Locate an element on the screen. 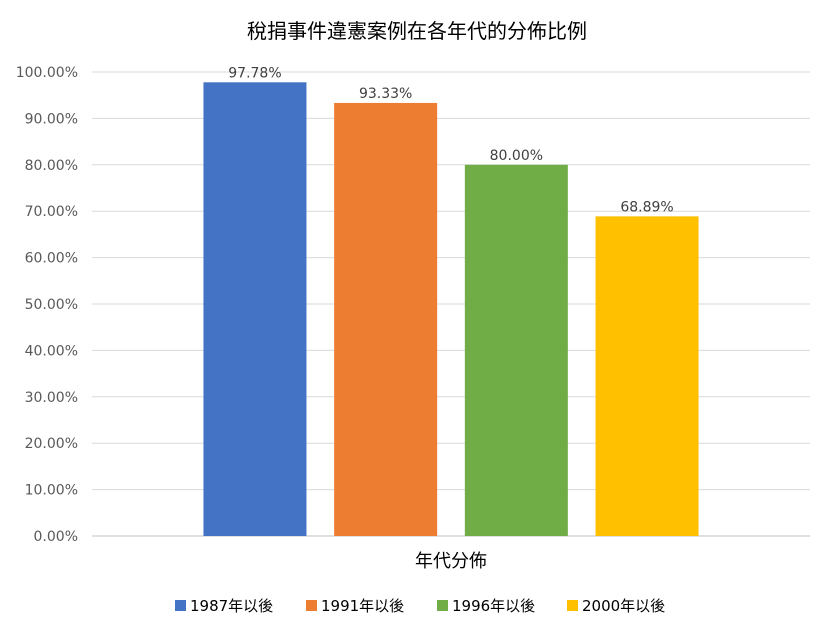 The image size is (834, 636). data-label: 93.33% is located at coordinates (385, 94).